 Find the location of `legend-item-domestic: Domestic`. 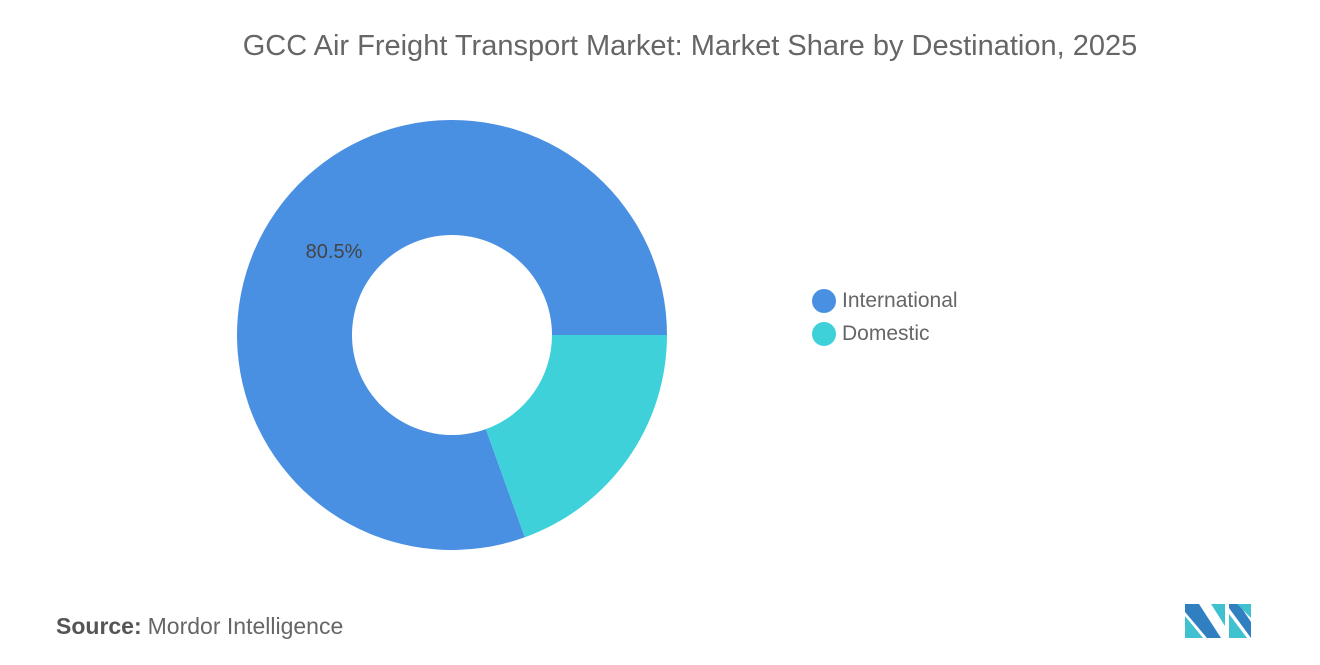

legend-item-domestic: Domestic is located at coordinates (885, 333).